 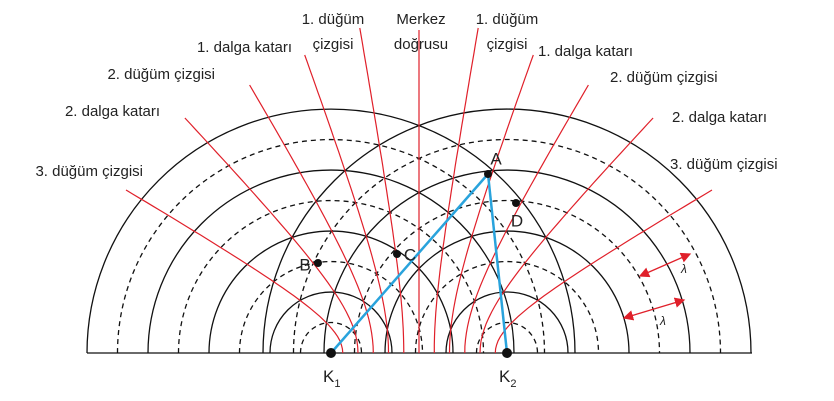 What do you see at coordinates (517, 220) in the screenshot?
I see `point-label: D` at bounding box center [517, 220].